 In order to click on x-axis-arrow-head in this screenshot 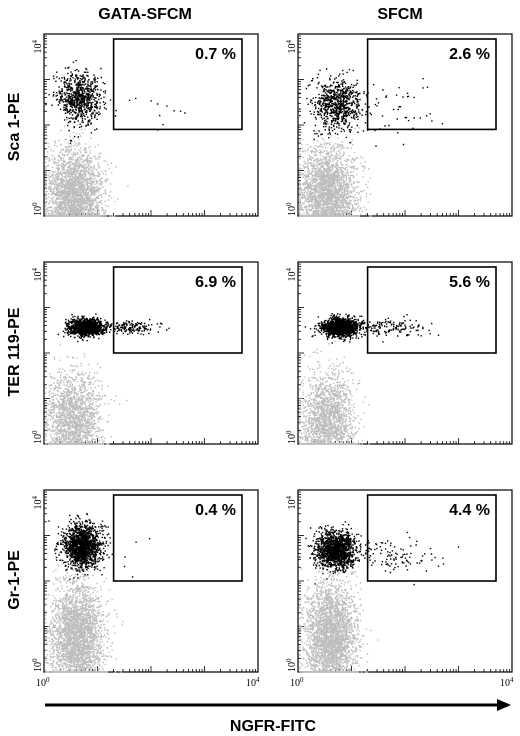, I will do `click(504, 705)`.